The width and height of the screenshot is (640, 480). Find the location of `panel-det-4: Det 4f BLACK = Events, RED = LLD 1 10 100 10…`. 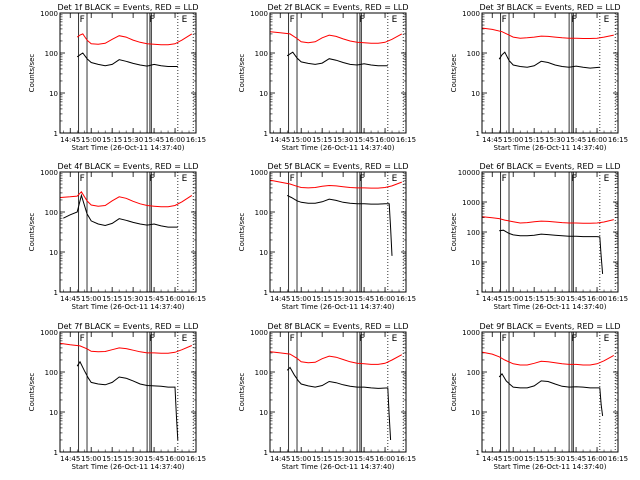

panel-det-4: Det 4f BLACK = Events, RED = LLD 1 10 100 10… is located at coordinates (117, 236).